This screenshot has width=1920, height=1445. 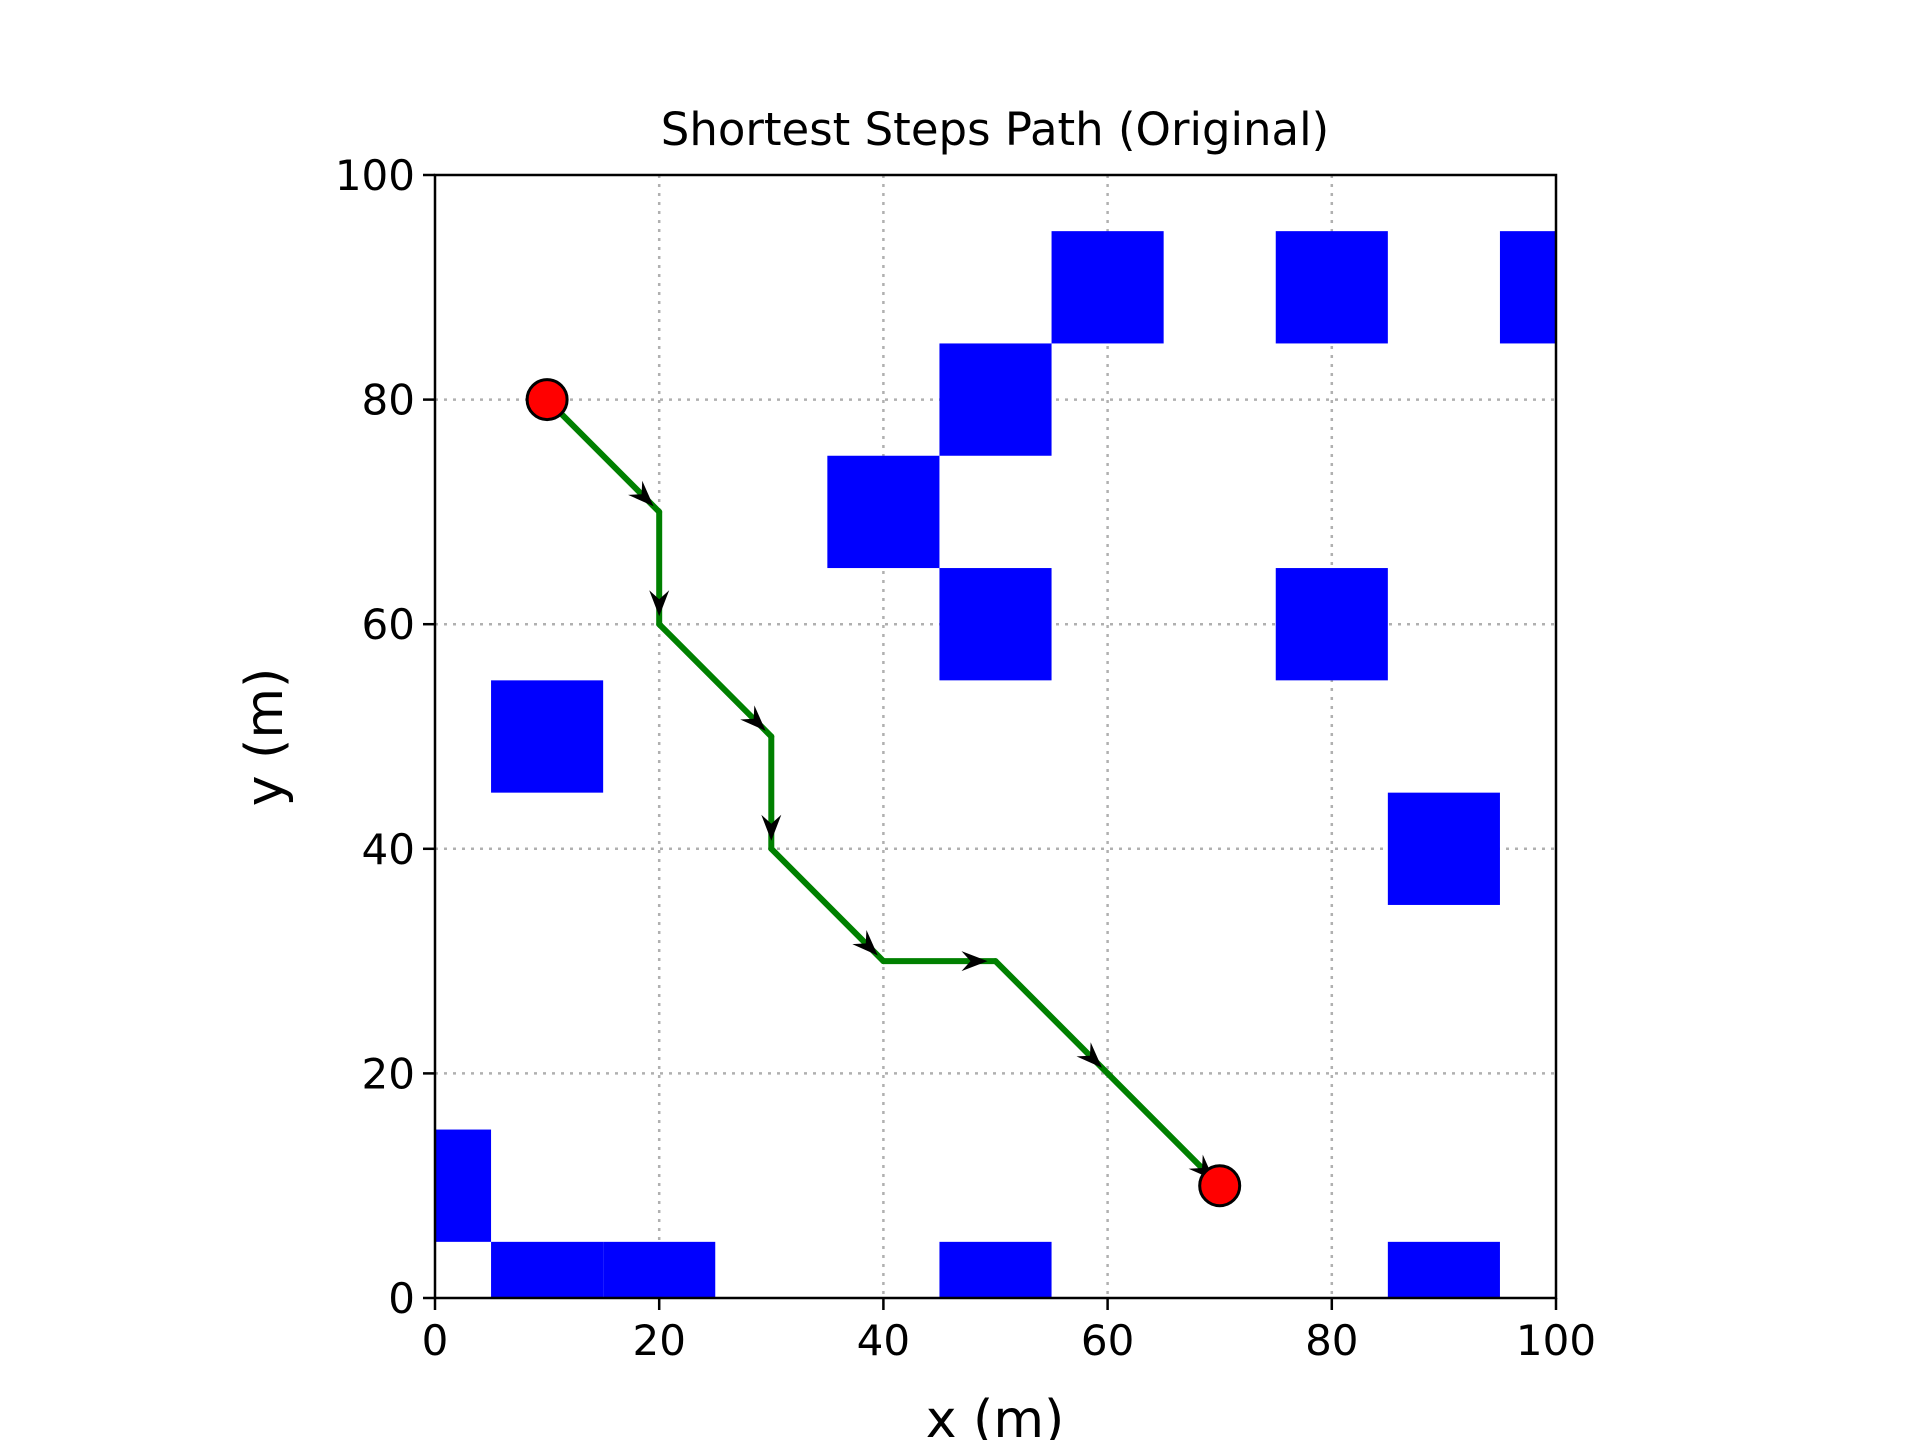 I want to click on goal-marker, so click(x=1220, y=1186).